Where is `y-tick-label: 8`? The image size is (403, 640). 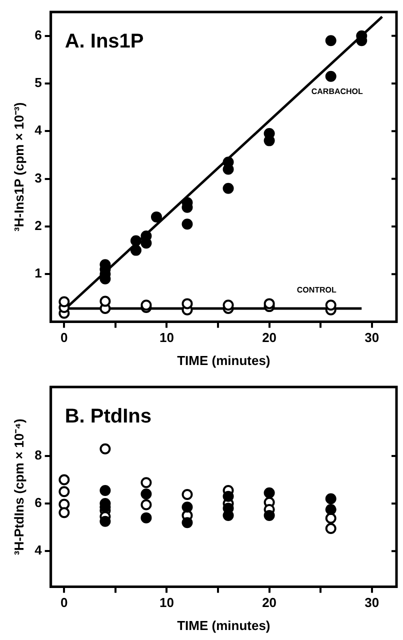
y-tick-label: 8 is located at coordinates (38, 455).